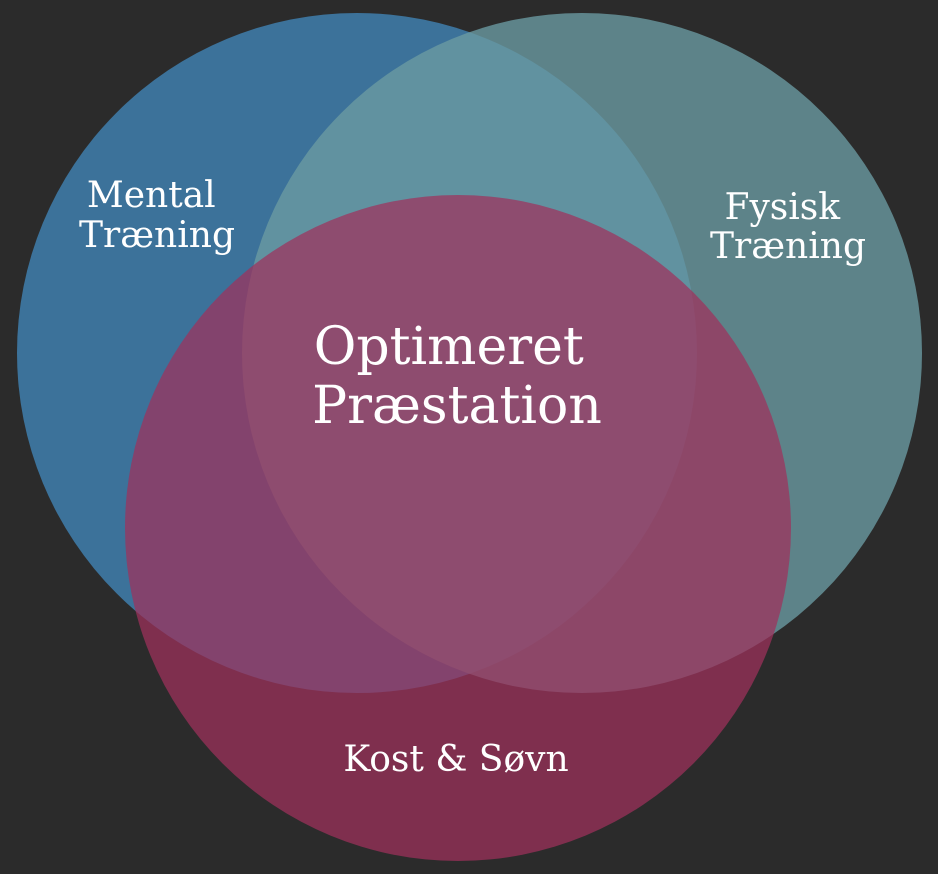 The image size is (938, 874). I want to click on label-mental-traening: Mental Træning, so click(157, 215).